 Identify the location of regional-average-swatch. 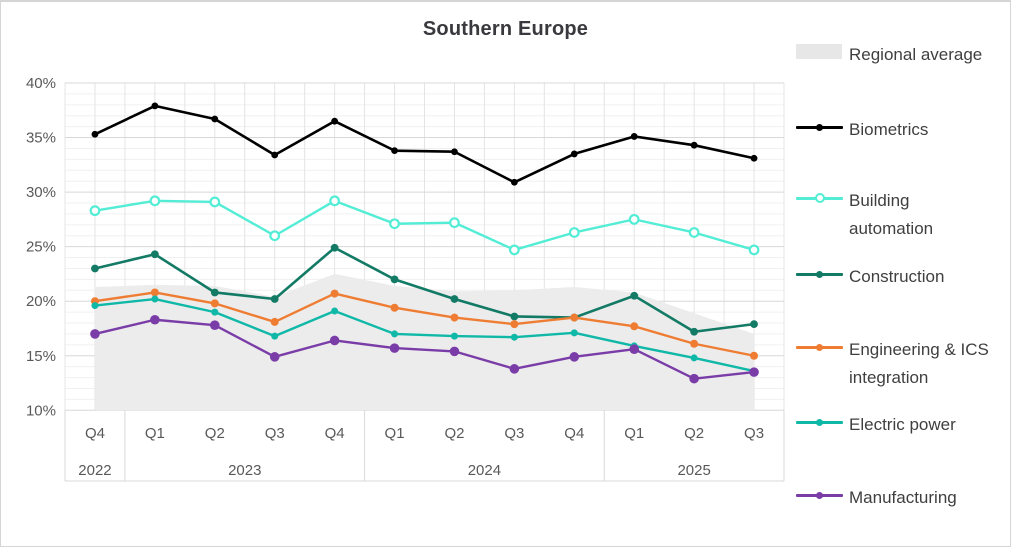
(819, 51).